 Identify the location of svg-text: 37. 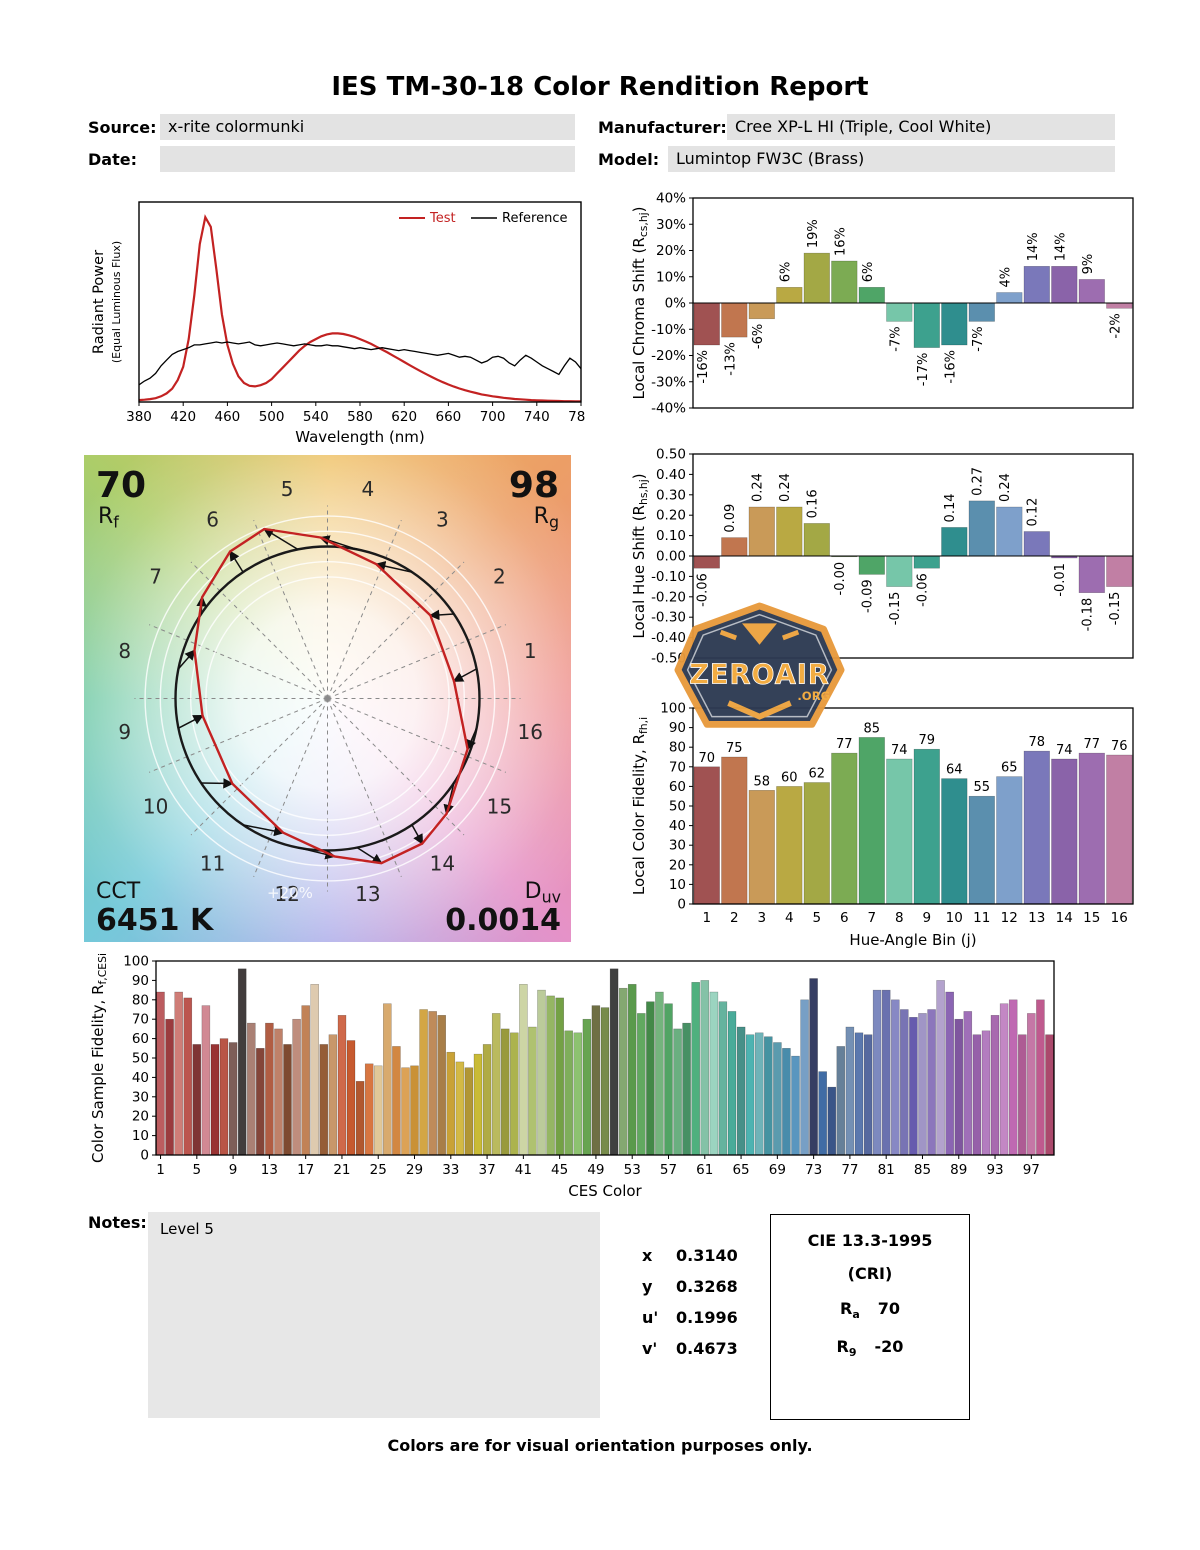
(486, 1170).